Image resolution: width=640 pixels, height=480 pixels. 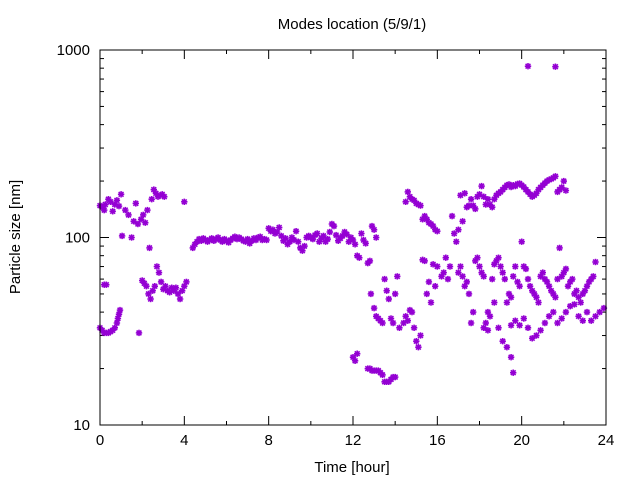 I want to click on x-tick-label: 24, so click(x=606, y=440).